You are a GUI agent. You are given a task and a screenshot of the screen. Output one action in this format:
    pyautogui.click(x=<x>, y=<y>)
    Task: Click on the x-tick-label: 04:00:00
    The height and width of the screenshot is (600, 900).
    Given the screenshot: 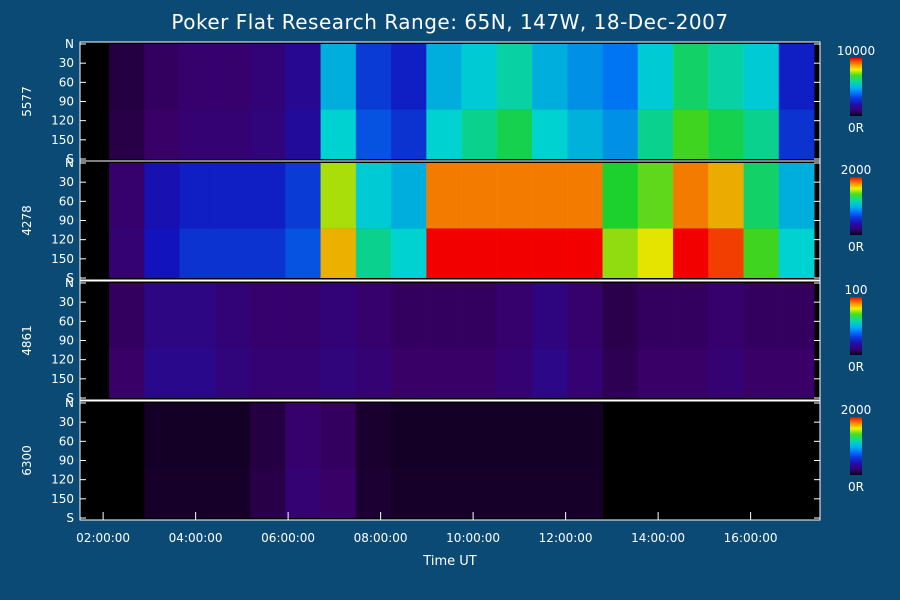 What is the action you would take?
    pyautogui.click(x=196, y=538)
    